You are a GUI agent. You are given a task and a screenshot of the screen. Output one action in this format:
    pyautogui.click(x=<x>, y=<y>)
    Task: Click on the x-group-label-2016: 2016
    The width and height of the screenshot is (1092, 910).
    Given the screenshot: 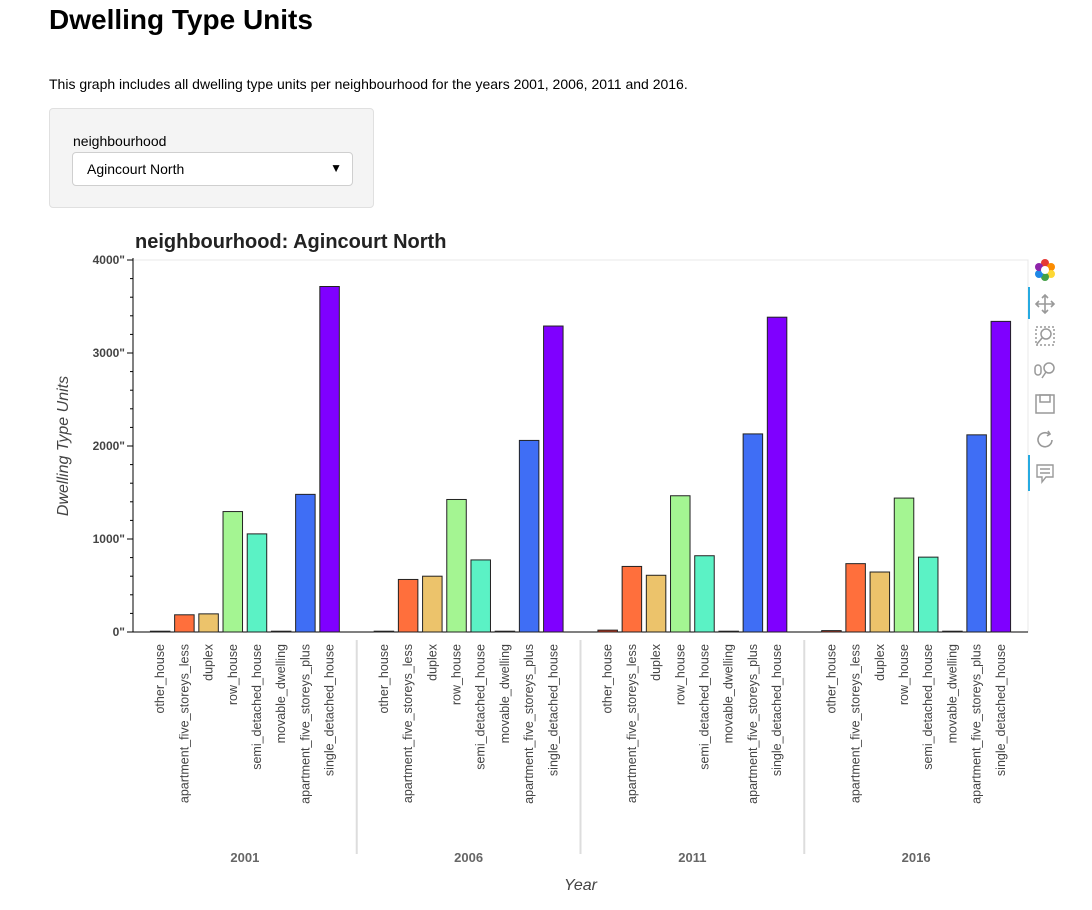 What is the action you would take?
    pyautogui.click(x=916, y=857)
    